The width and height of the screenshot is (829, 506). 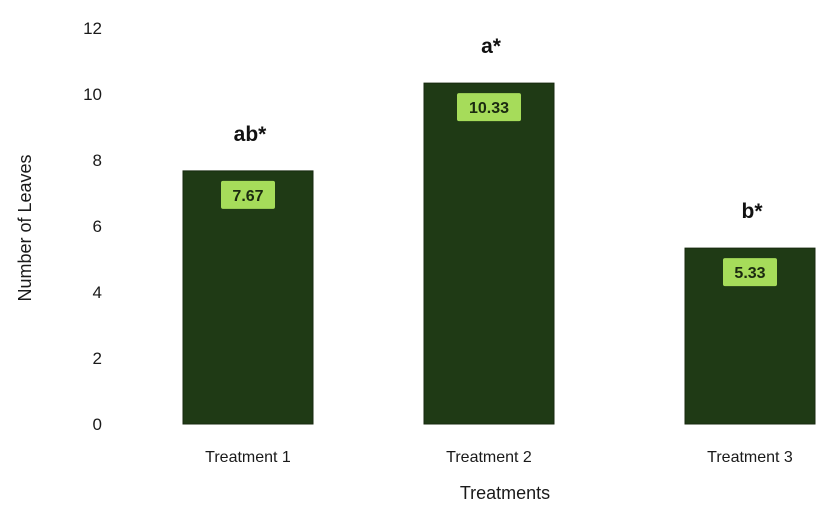 I want to click on significance-label: ab*, so click(x=251, y=134).